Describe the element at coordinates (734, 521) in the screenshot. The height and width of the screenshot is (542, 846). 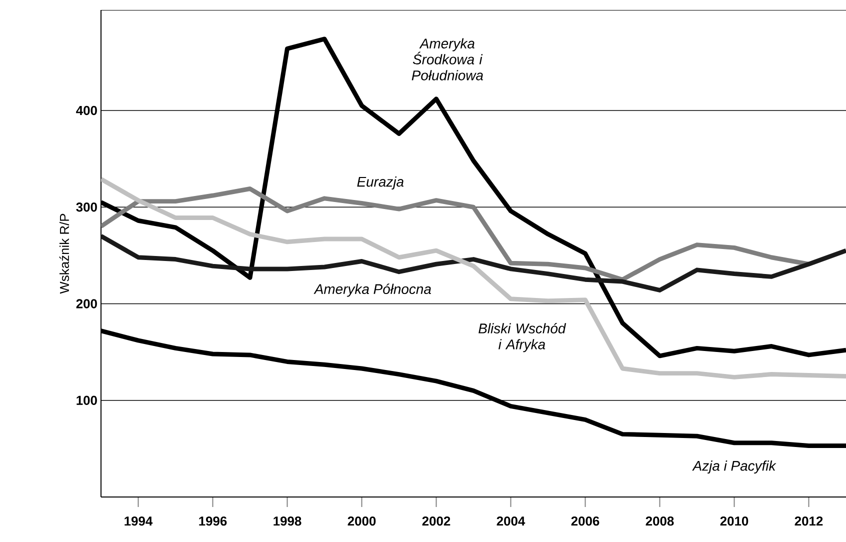
I see `x-tick-label: 2010` at that location.